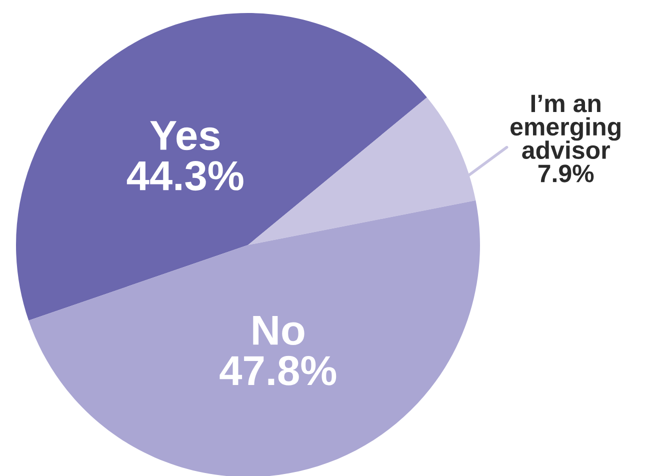 This screenshot has width=660, height=476. What do you see at coordinates (278, 371) in the screenshot?
I see `data-label: 47.8%` at bounding box center [278, 371].